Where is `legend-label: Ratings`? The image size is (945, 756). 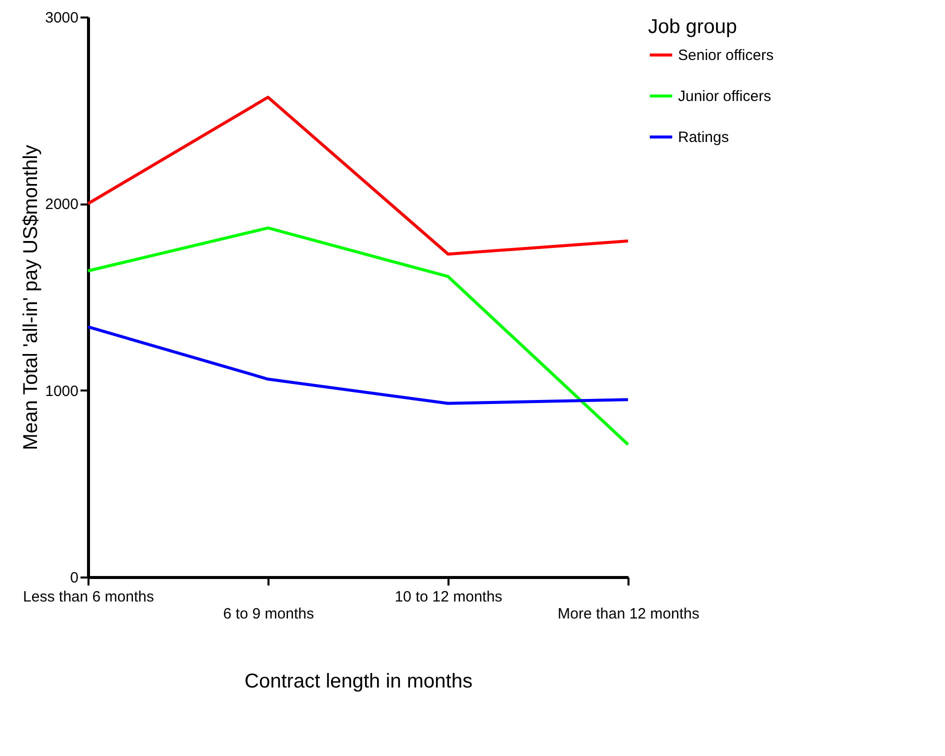 legend-label: Ratings is located at coordinates (703, 137).